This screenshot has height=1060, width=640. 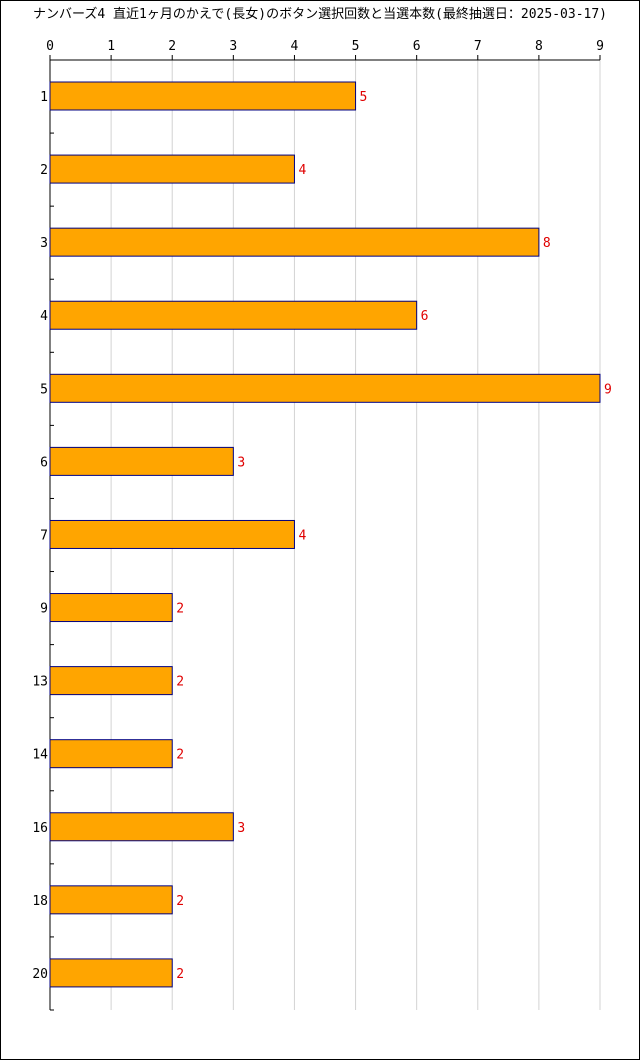 What do you see at coordinates (44, 535) in the screenshot?
I see `y-tick-label: 7` at bounding box center [44, 535].